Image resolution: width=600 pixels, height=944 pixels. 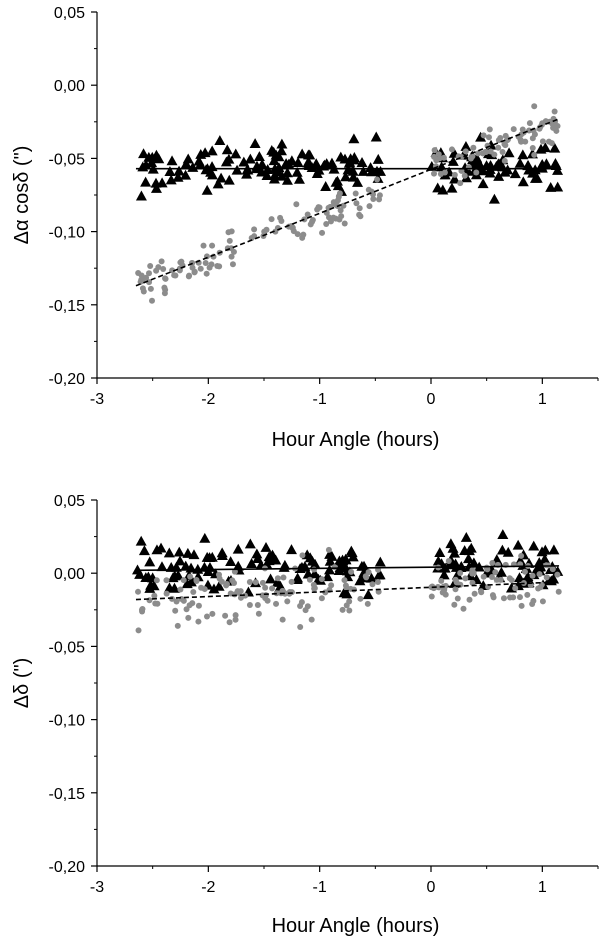 I want to click on y-tick-label: 0,00, so click(x=69, y=574).